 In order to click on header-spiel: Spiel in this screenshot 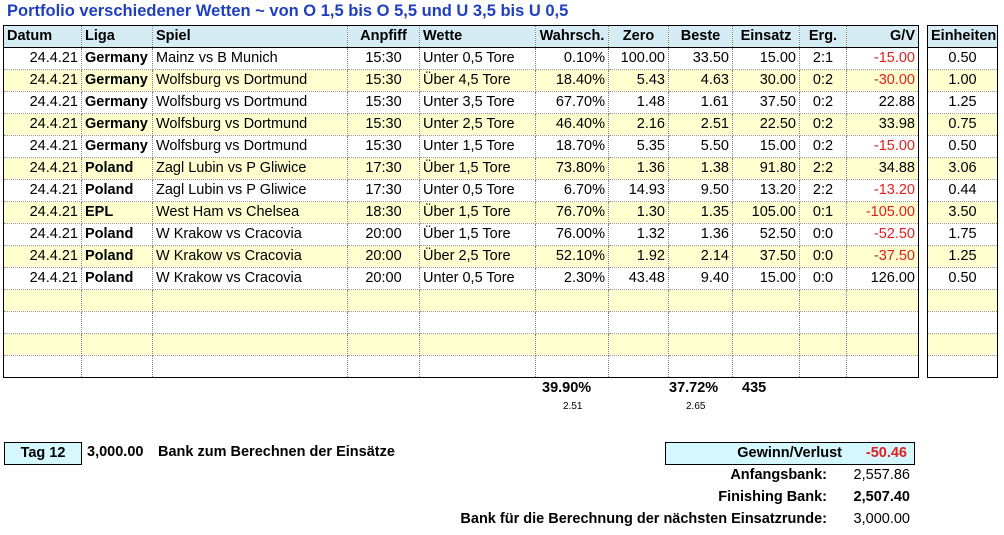, I will do `click(250, 36)`.